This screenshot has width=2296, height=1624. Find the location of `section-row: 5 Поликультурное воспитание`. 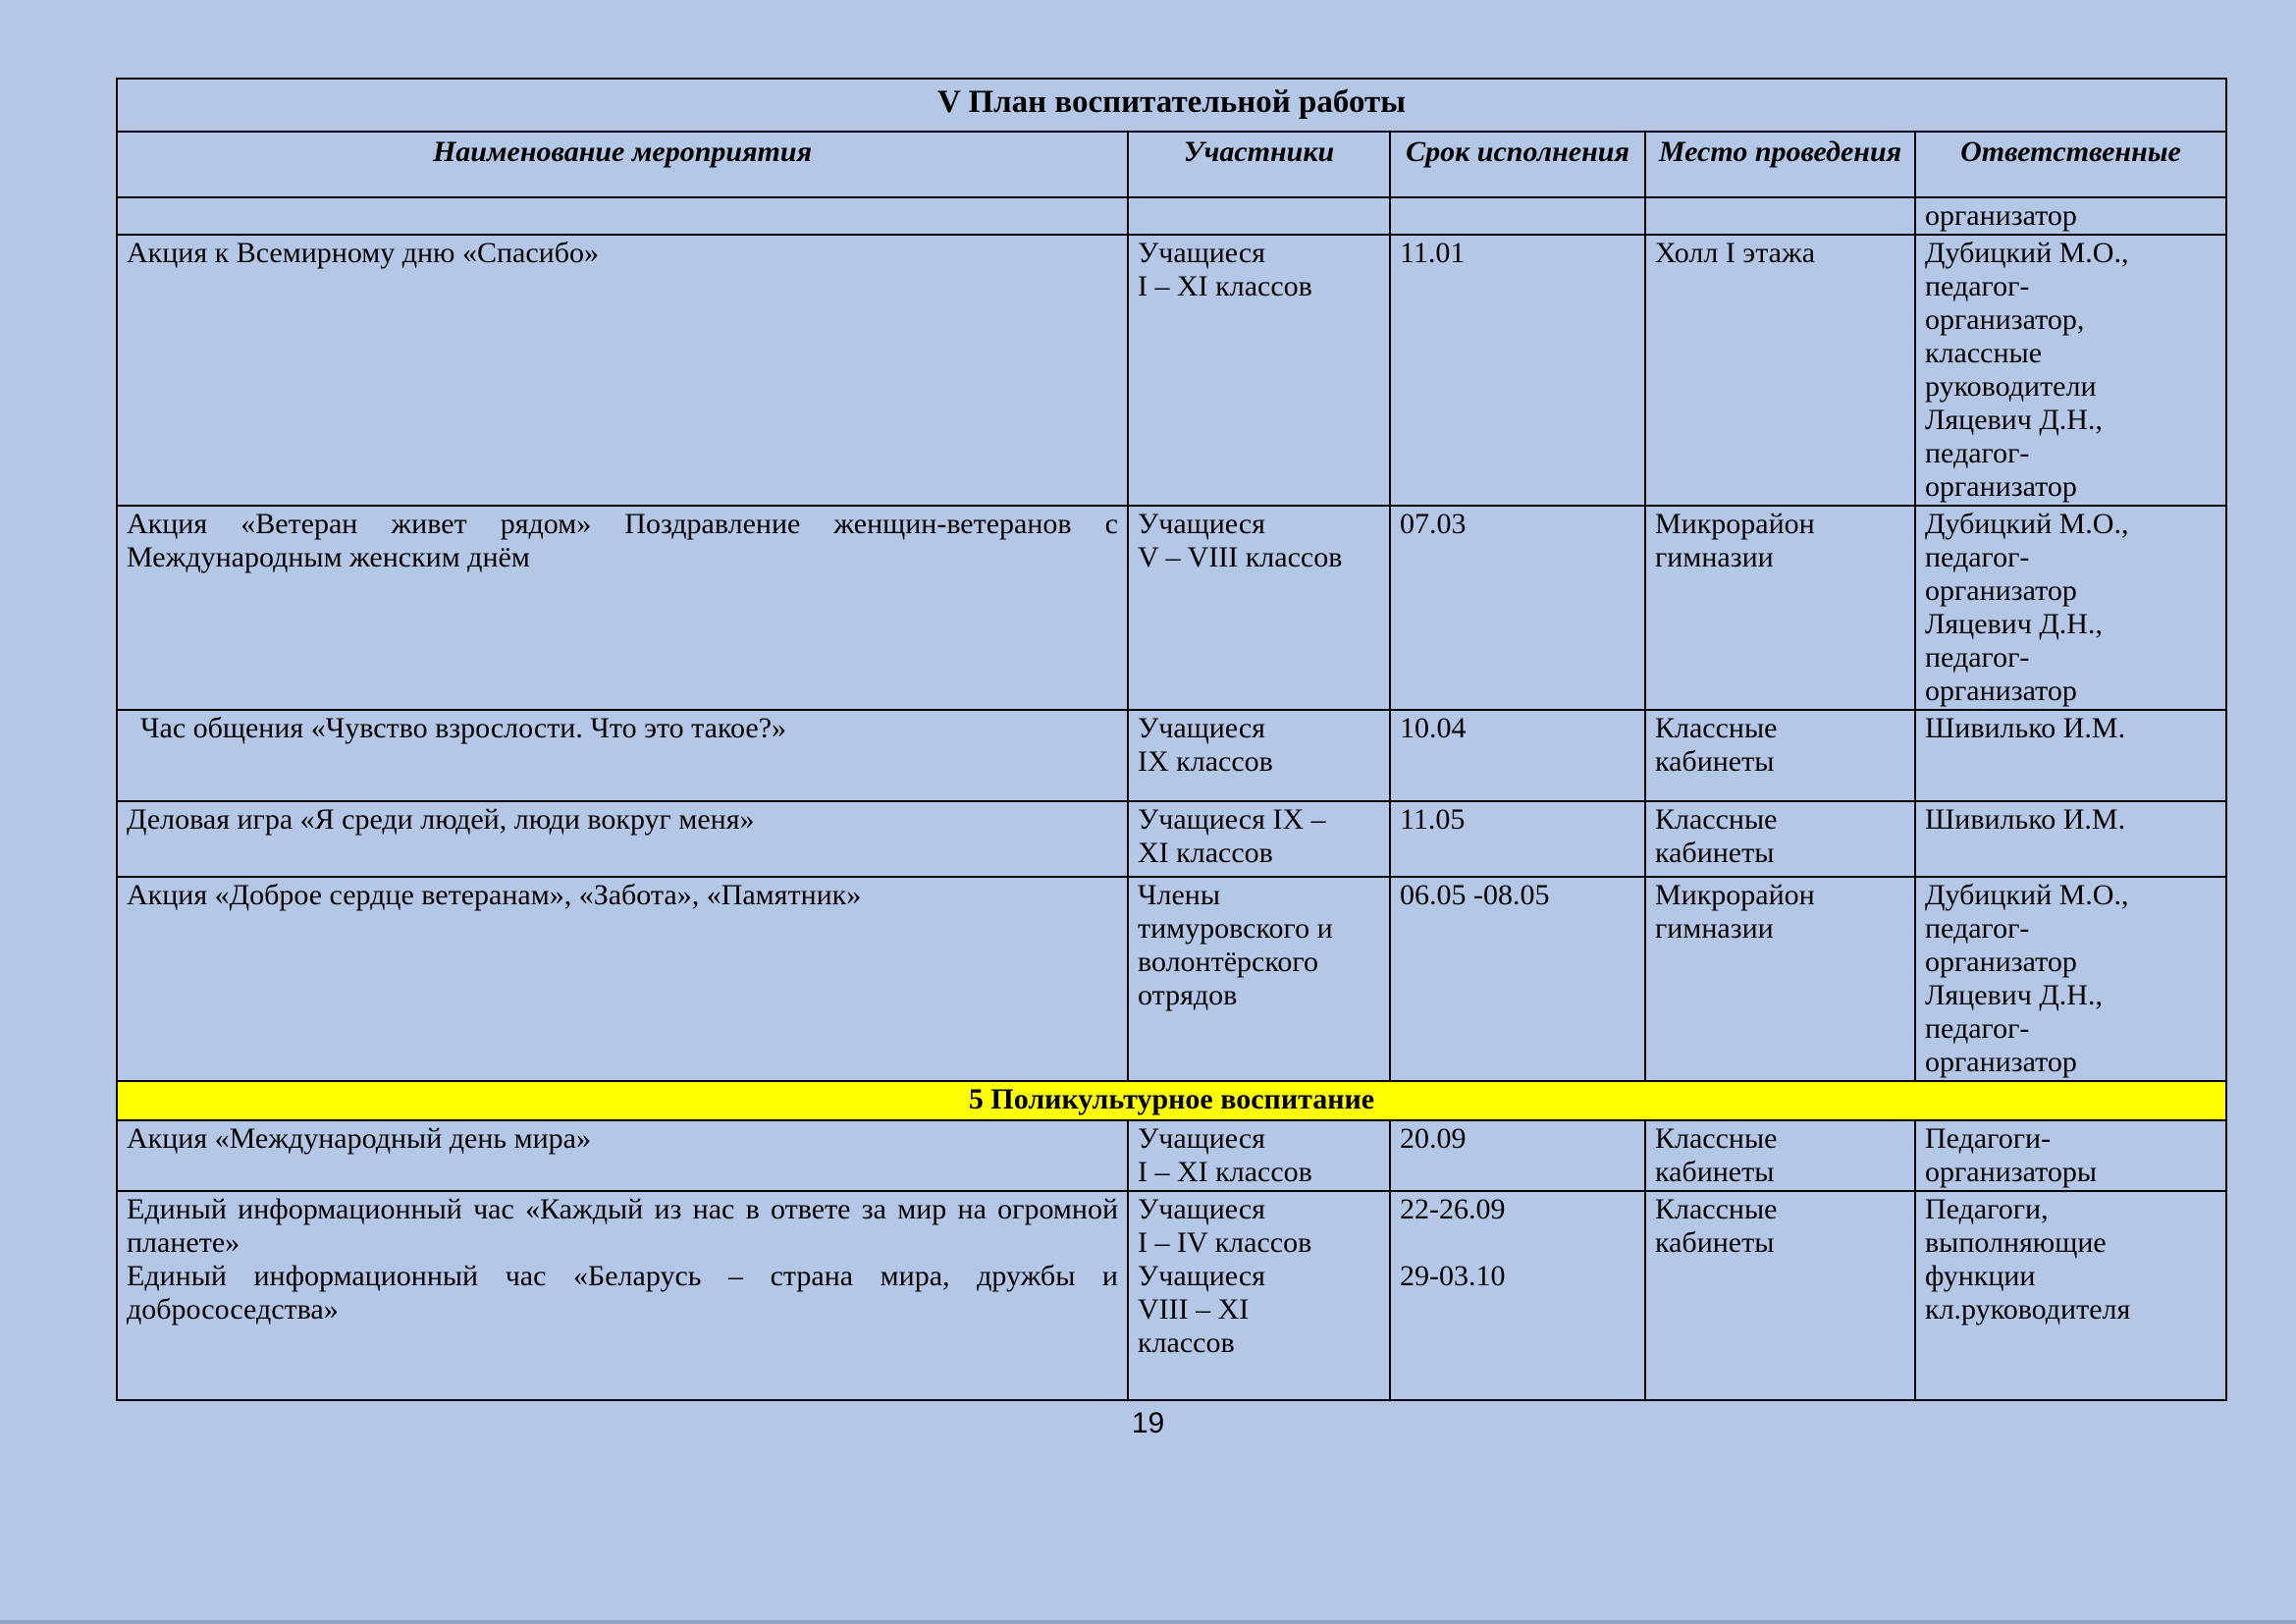

section-row: 5 Поликультурное воспитание is located at coordinates (1171, 1100).